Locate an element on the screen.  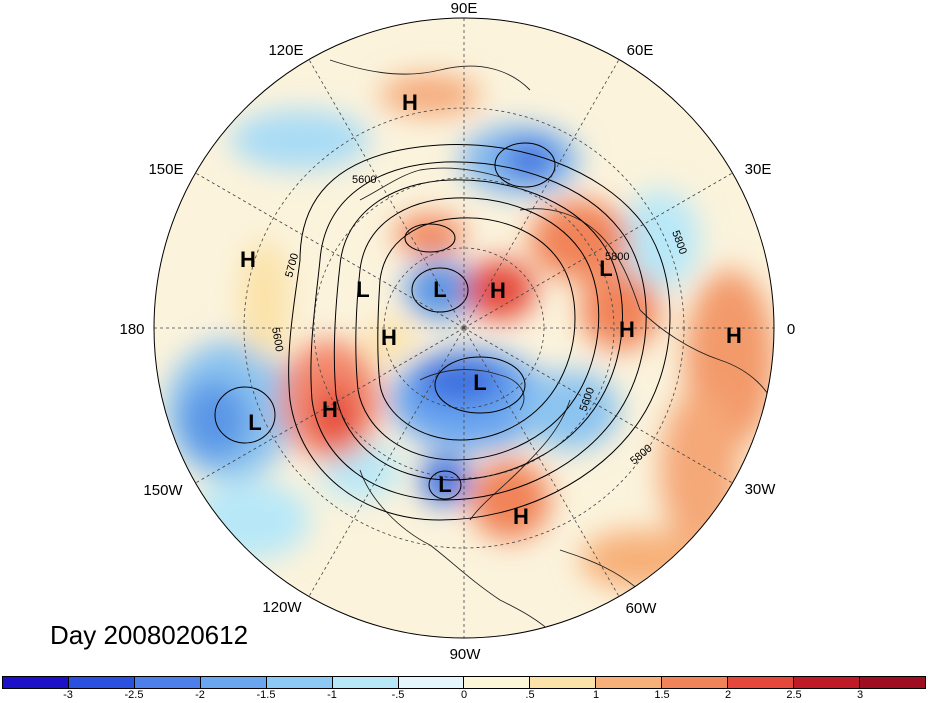
contour-label: 5800 is located at coordinates (617, 257).